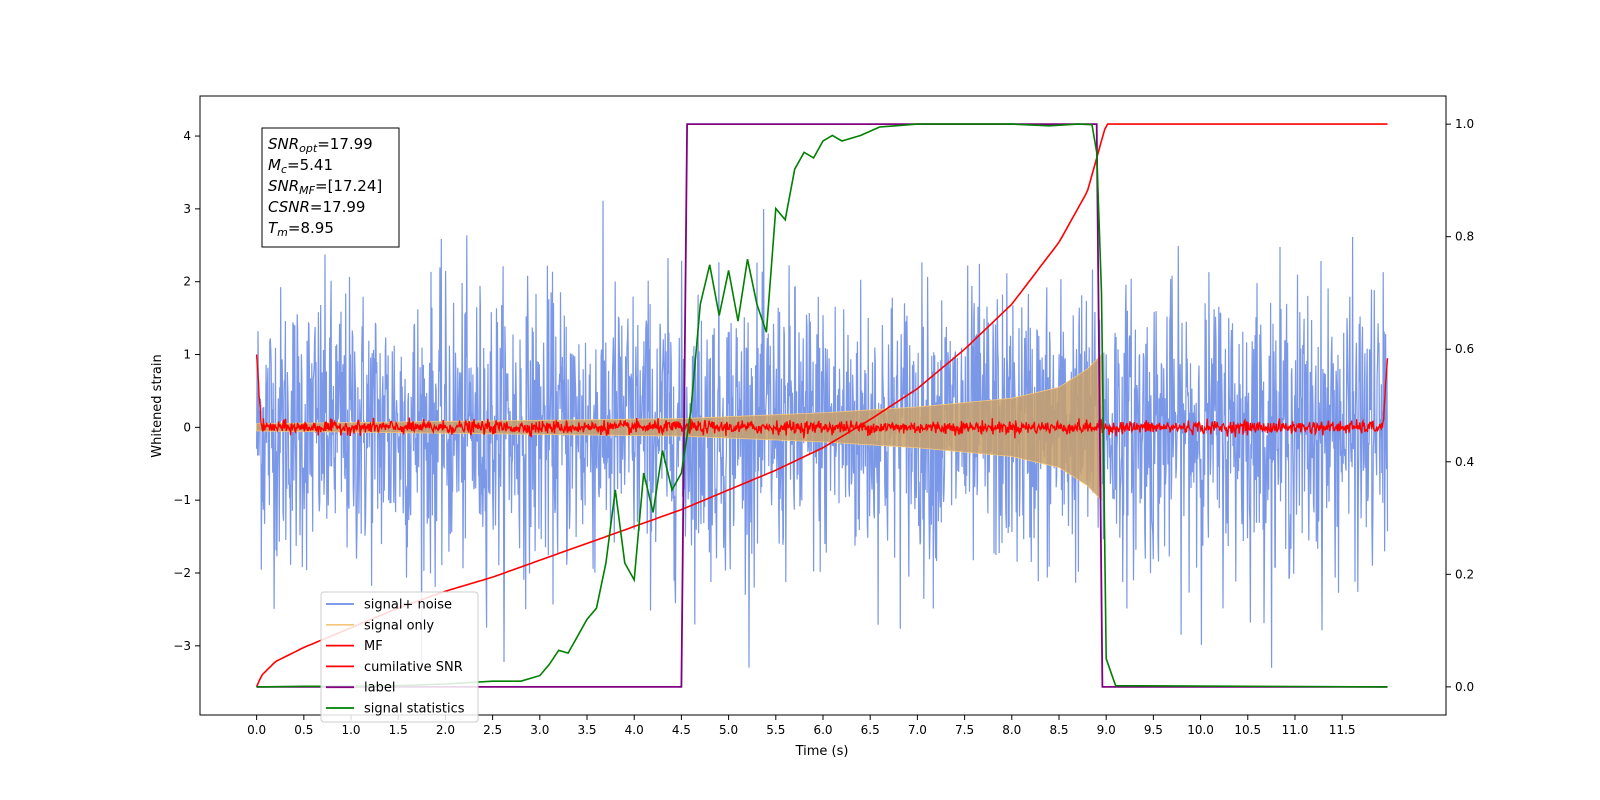 The image size is (1600, 800). What do you see at coordinates (822, 730) in the screenshot?
I see `x-tick-label: 6.0` at bounding box center [822, 730].